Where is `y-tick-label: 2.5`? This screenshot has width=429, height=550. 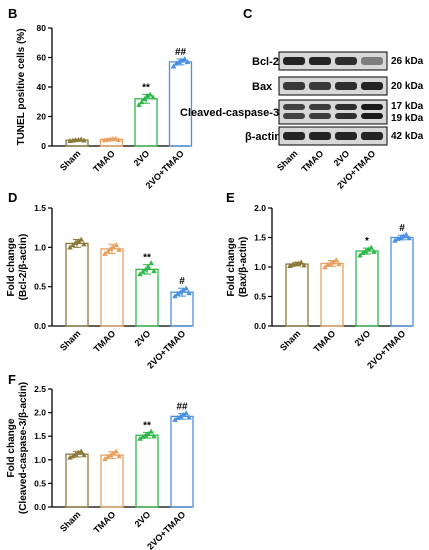 y-tick-label: 2.5 is located at coordinates (40, 389).